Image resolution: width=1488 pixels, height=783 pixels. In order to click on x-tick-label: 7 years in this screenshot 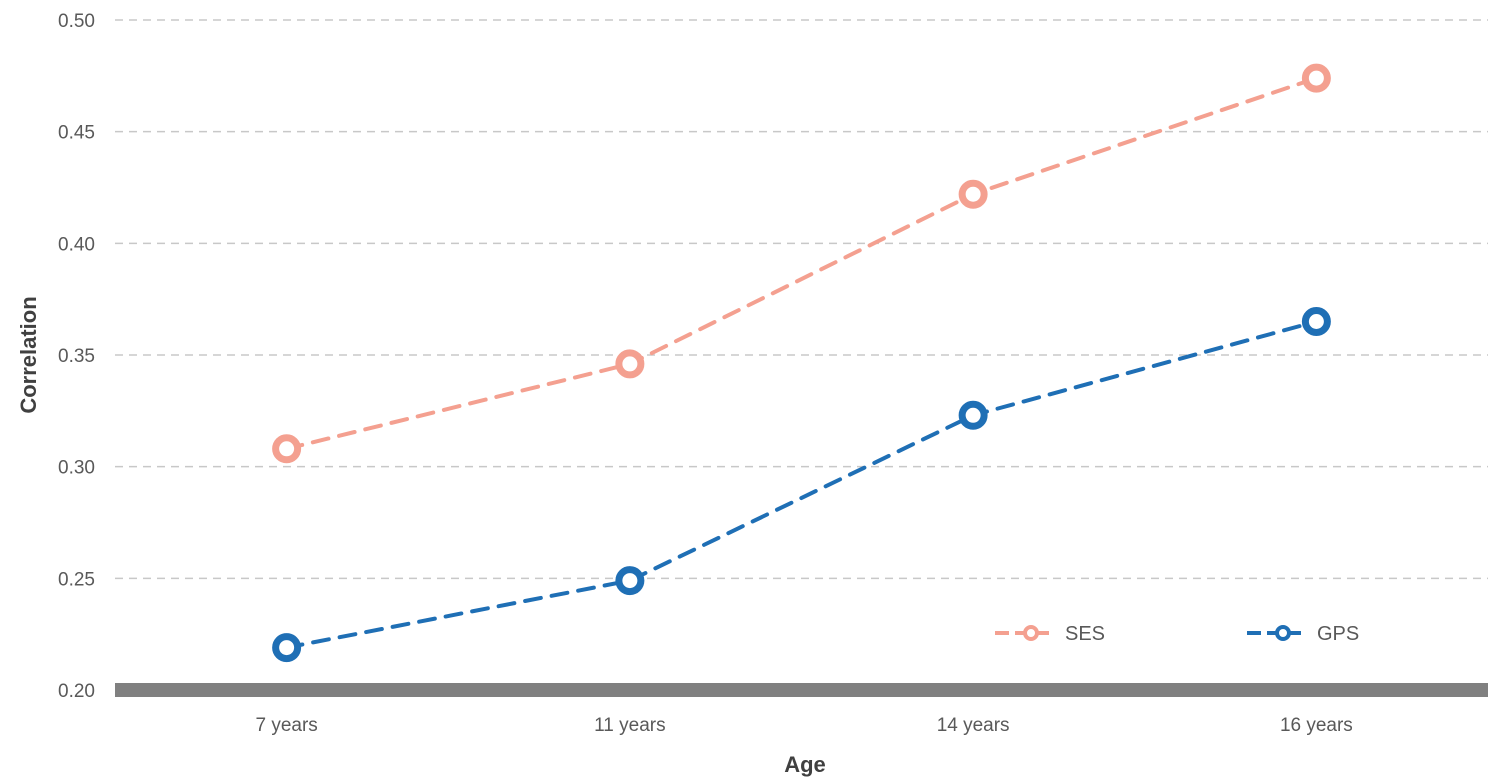, I will do `click(286, 725)`.